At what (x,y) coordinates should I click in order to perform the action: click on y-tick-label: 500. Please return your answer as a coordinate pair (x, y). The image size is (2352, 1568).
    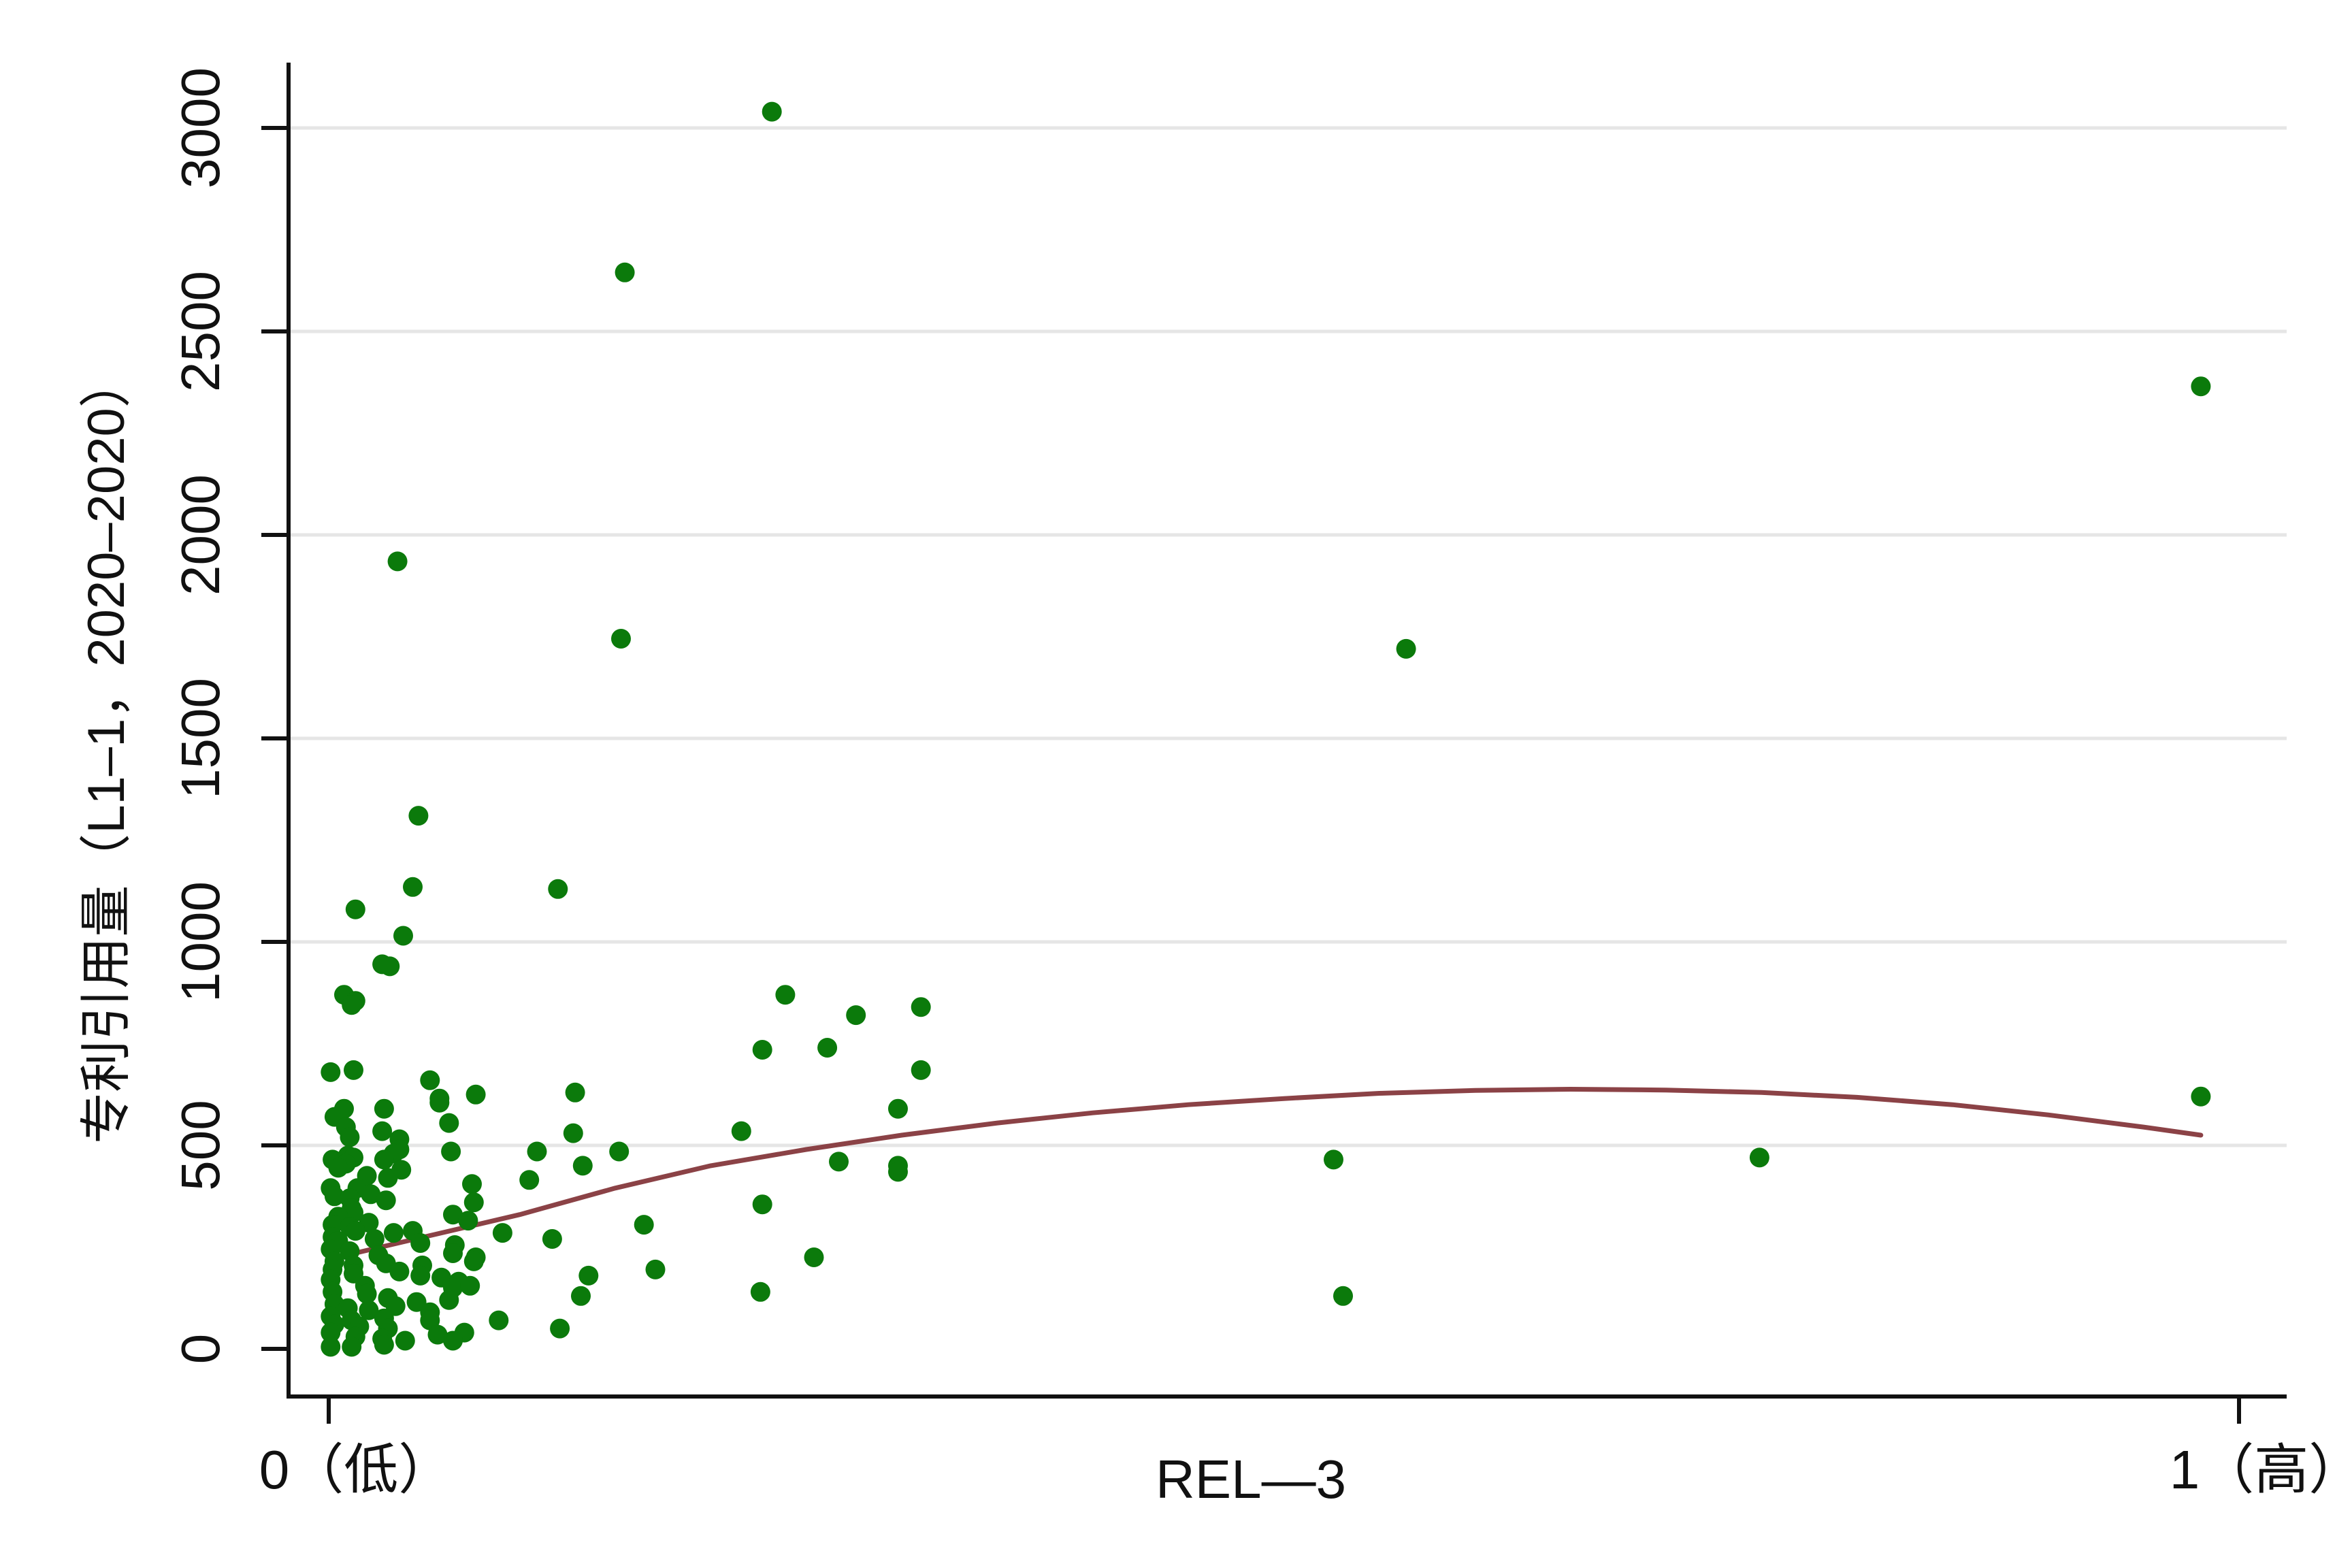
    Looking at the image, I should click on (201, 1145).